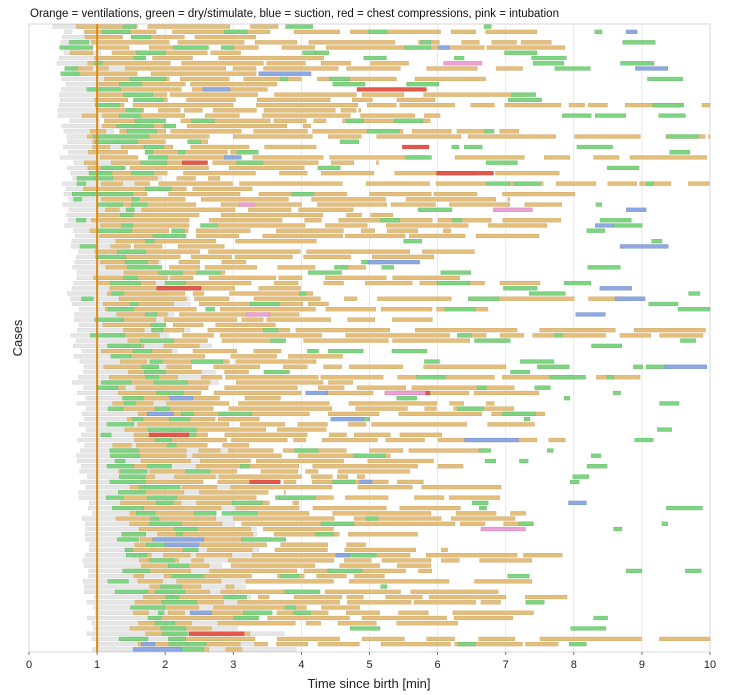 The width and height of the screenshot is (740, 695). Describe the element at coordinates (371, 661) in the screenshot. I see `x-axis: 0 1 2 3 4 5 6 7 8 9 10` at that location.